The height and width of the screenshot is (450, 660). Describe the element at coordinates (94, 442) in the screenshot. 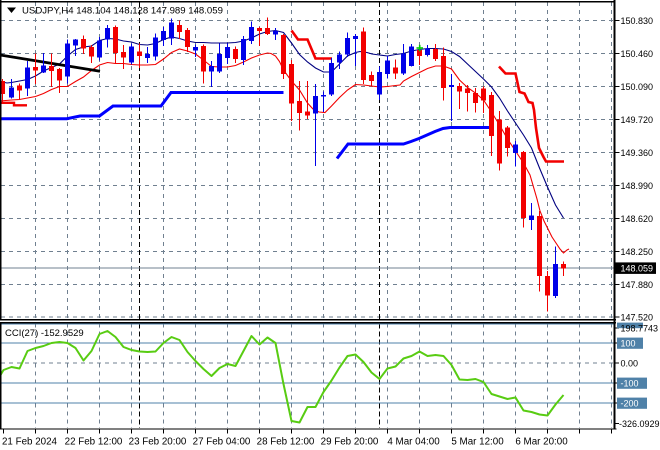

I see `svg-text: 22 Feb 12:00` at that location.